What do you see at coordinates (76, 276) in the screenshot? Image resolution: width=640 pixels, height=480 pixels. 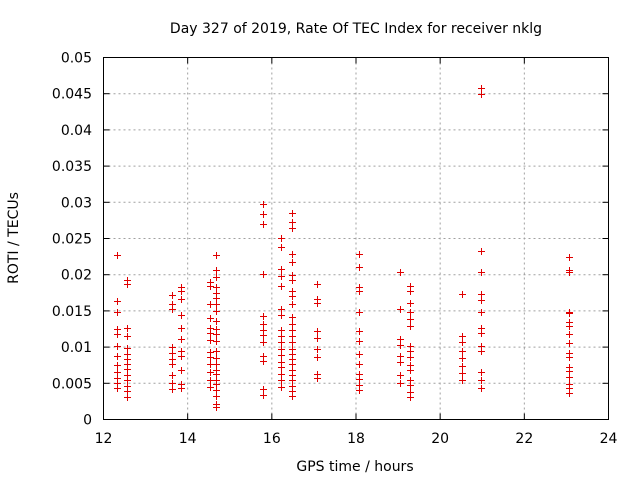 I see `y-tick-label: 0.02` at bounding box center [76, 276].